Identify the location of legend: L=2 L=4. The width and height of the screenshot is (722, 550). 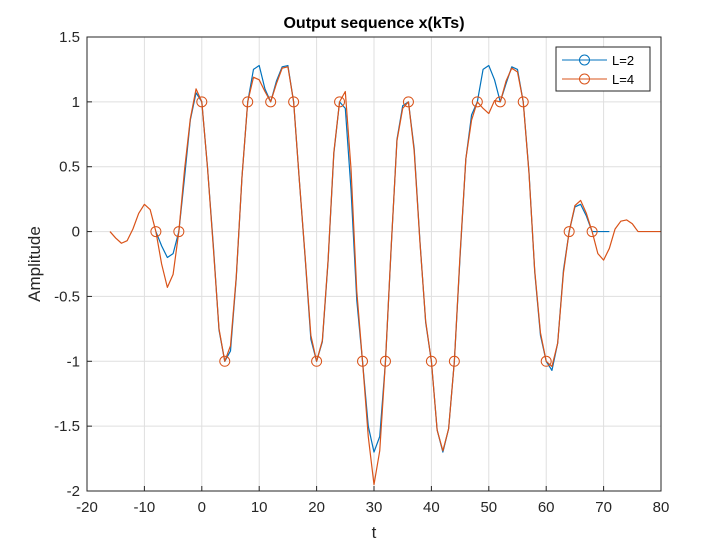
(603, 69).